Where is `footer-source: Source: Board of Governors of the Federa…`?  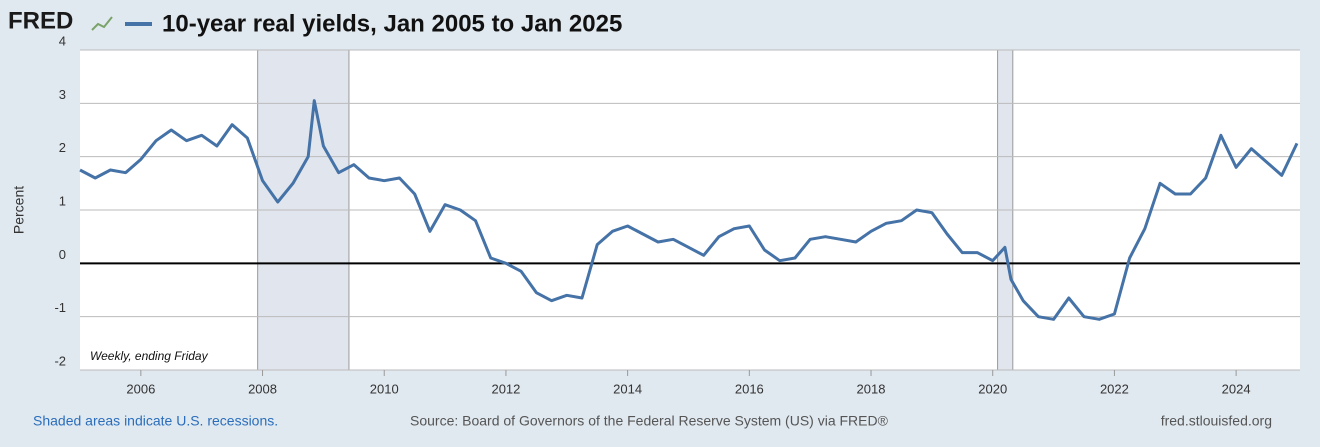
footer-source: Source: Board of Governors of the Federa… is located at coordinates (649, 421).